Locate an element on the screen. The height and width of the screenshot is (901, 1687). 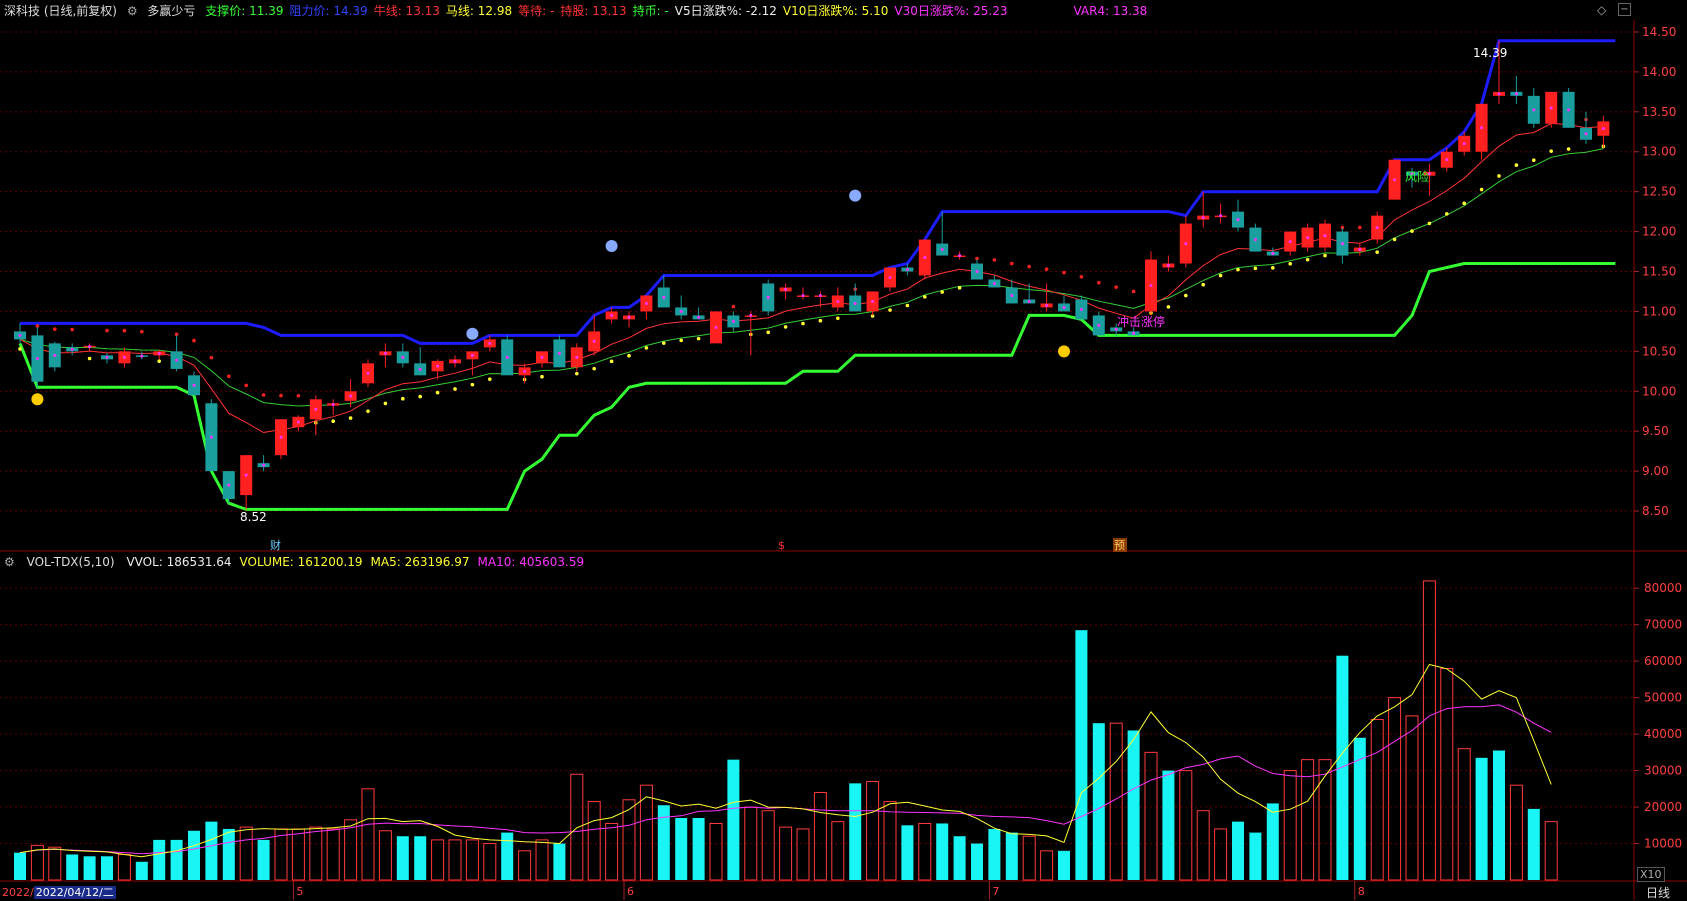
face-icon is located at coordinates (855, 195).